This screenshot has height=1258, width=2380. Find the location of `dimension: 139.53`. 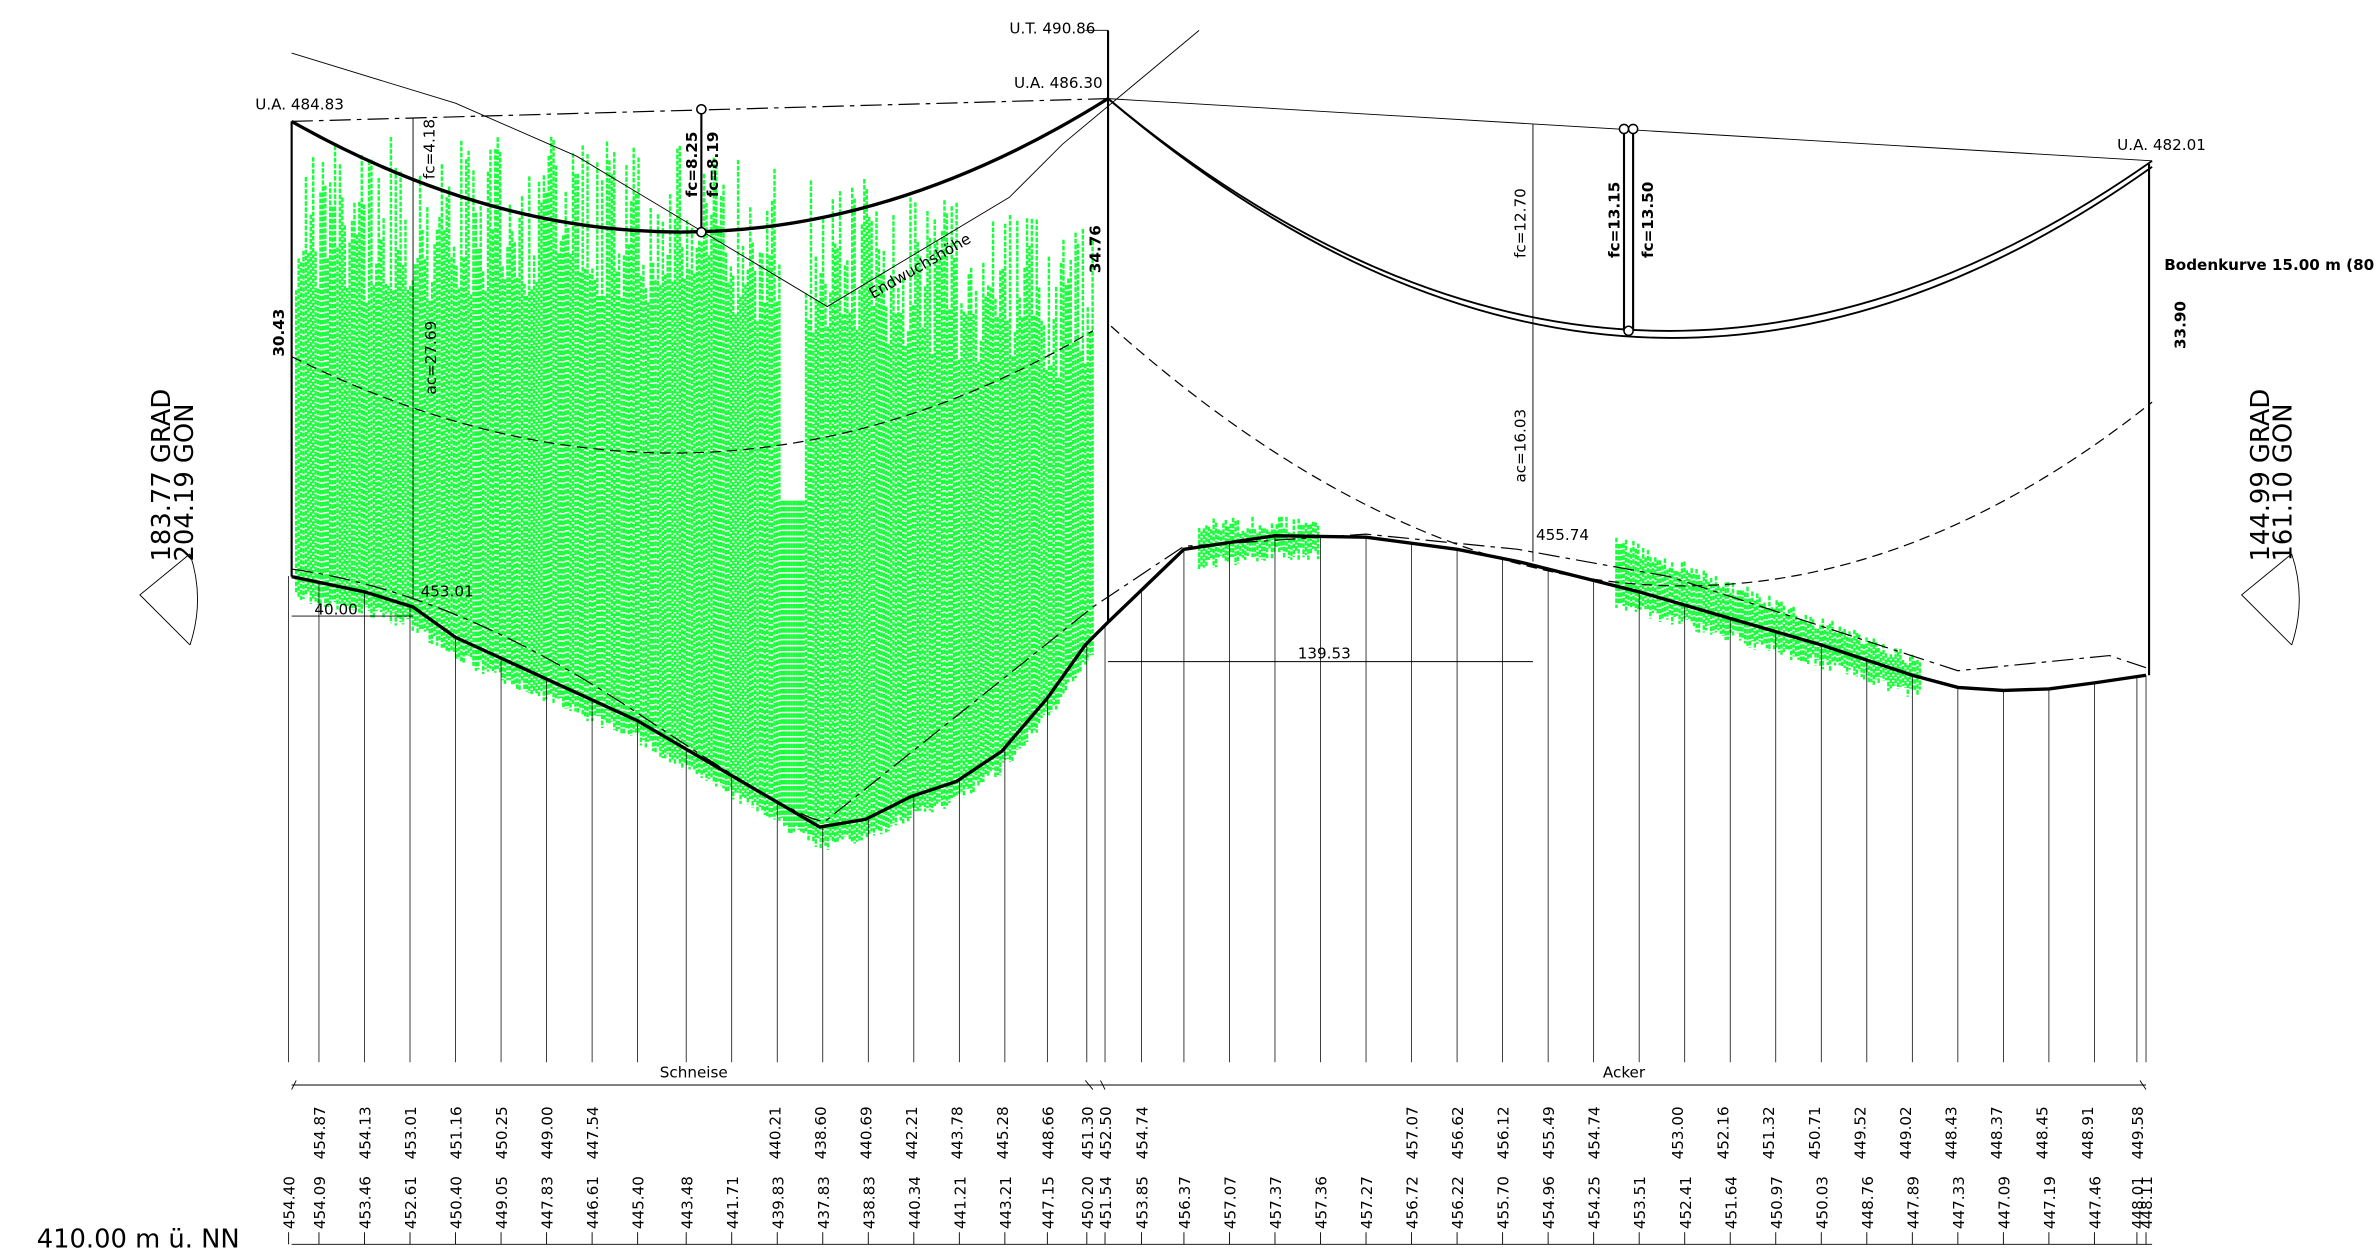

dimension: 139.53 is located at coordinates (1324, 654).